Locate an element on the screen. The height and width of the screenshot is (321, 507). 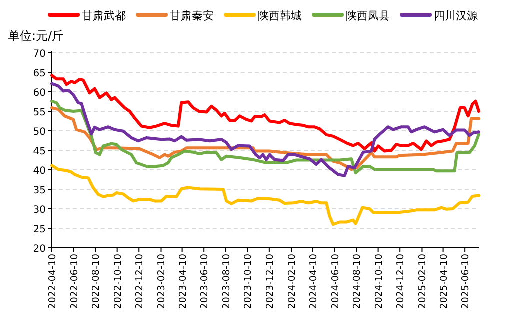
x-tick-label: 2024-02-10 is located at coordinates (292, 282).